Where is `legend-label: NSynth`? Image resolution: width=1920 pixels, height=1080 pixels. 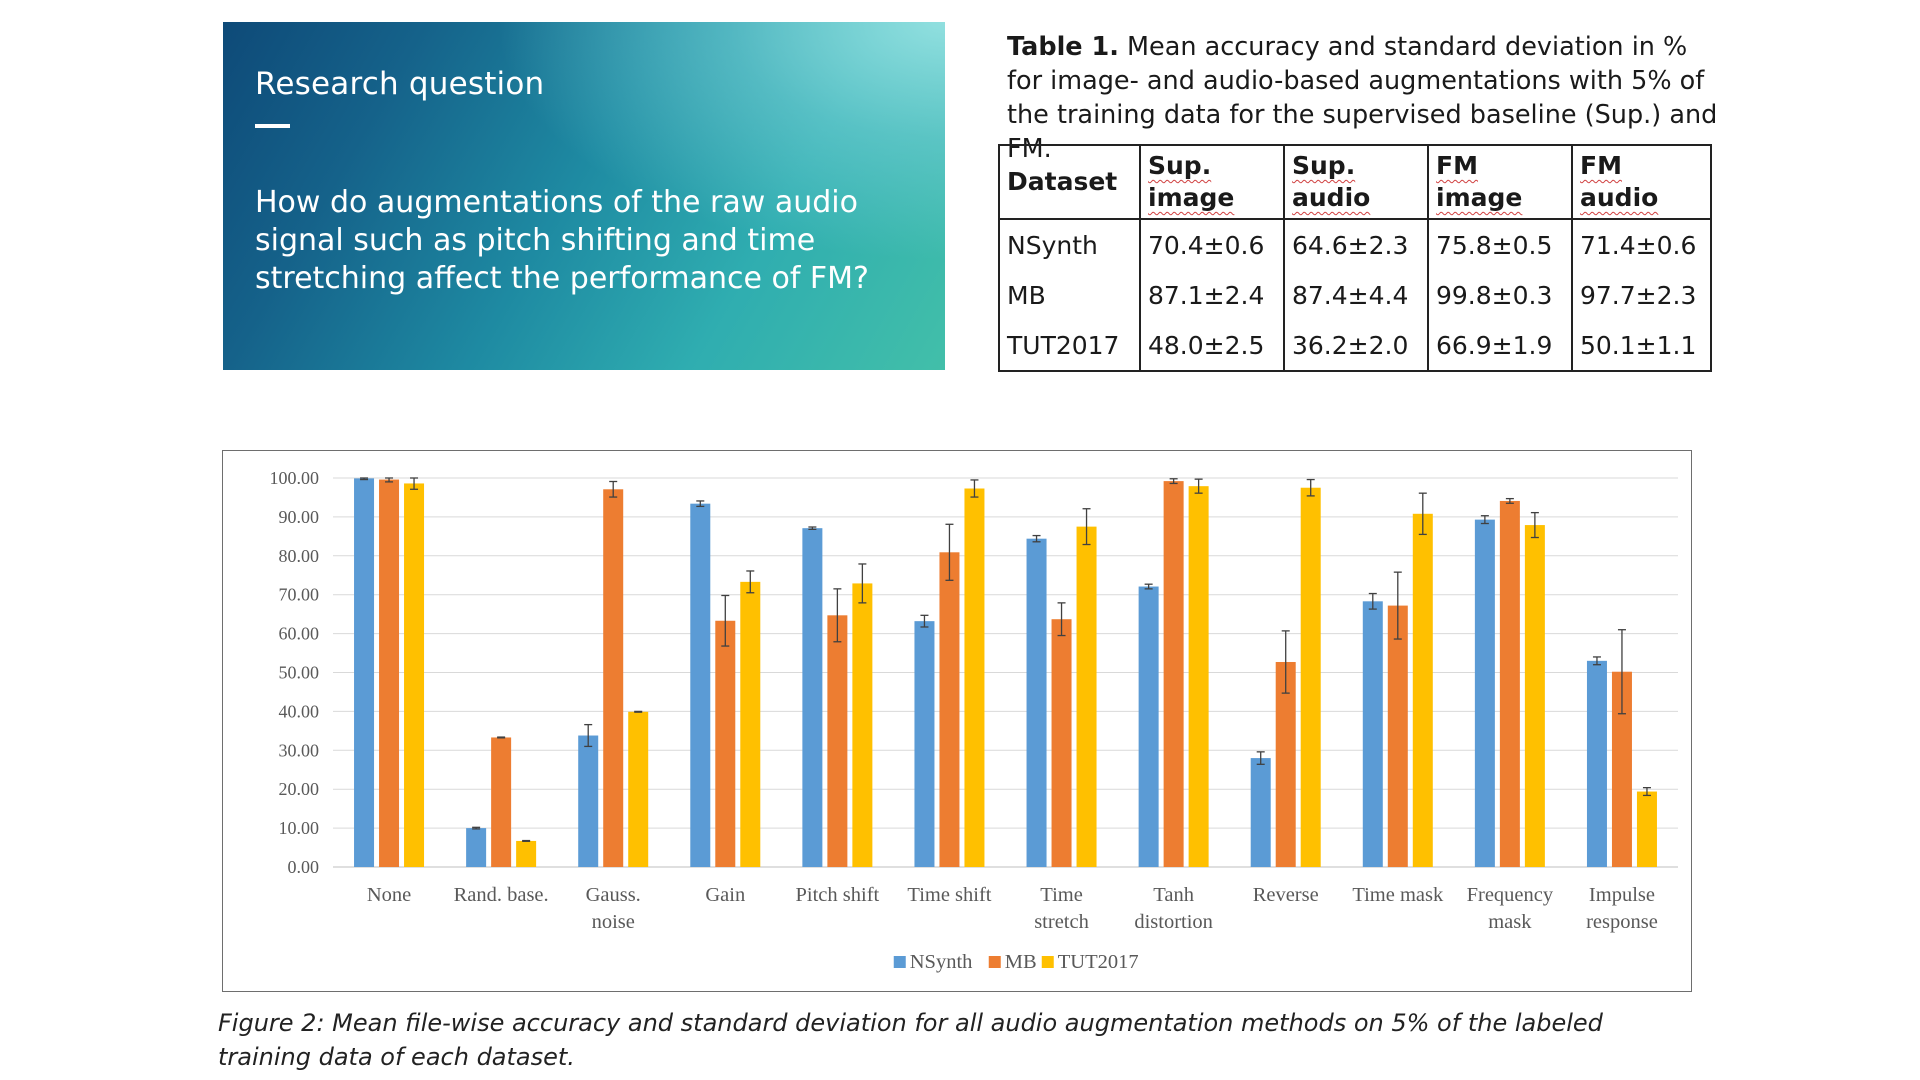
legend-label: NSynth is located at coordinates (941, 962).